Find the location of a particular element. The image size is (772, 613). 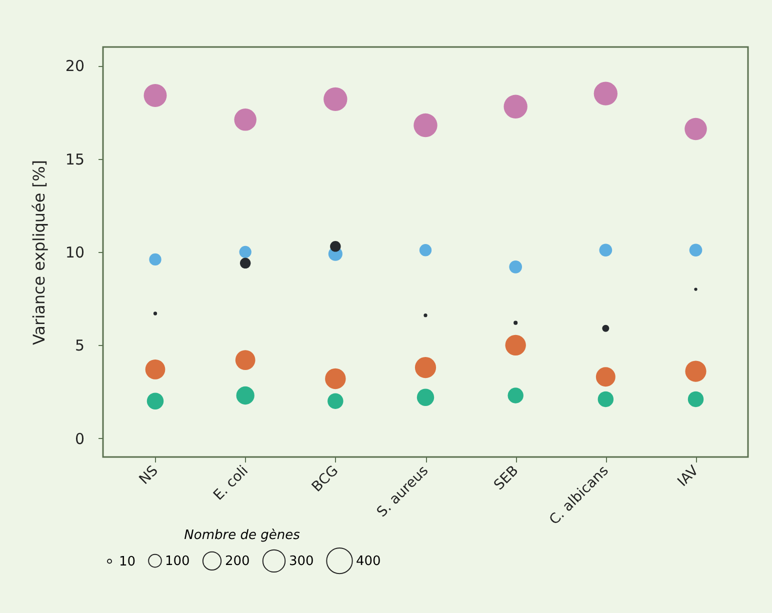

y-tick-label: 15 is located at coordinates (74, 159).